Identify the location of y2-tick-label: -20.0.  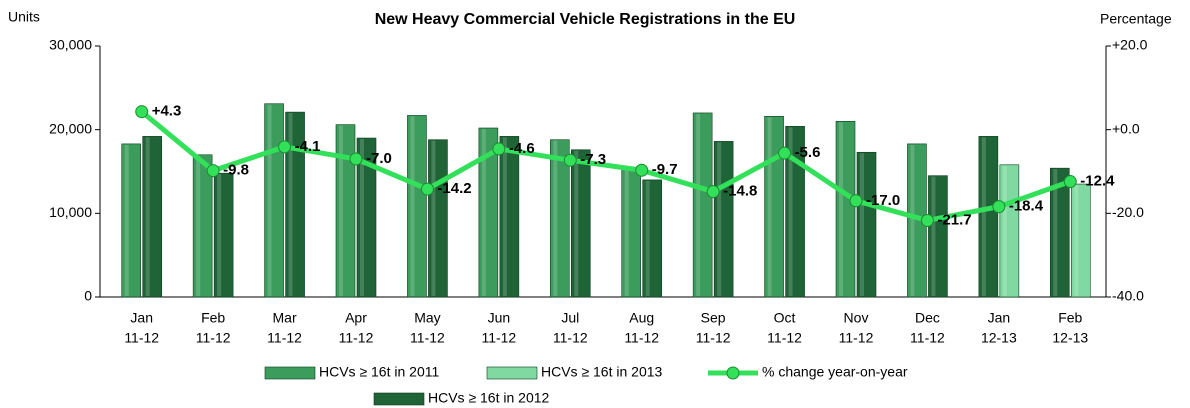
(1128, 212).